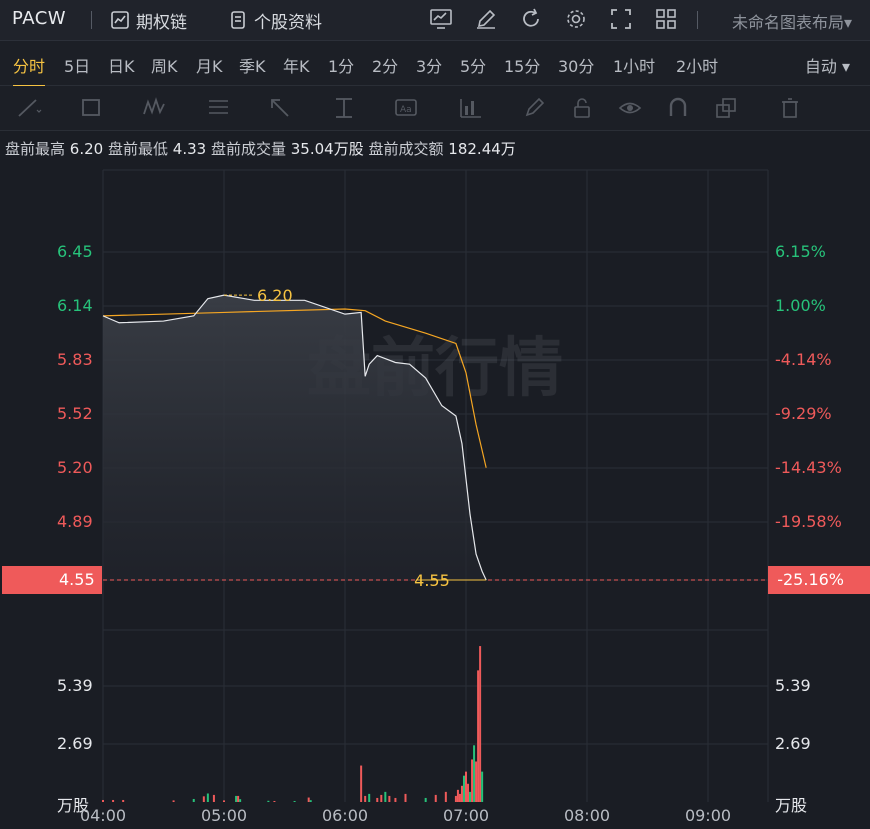 This screenshot has width=870, height=829. Describe the element at coordinates (219, 108) in the screenshot. I see `fibonacci-tool-icon` at that location.